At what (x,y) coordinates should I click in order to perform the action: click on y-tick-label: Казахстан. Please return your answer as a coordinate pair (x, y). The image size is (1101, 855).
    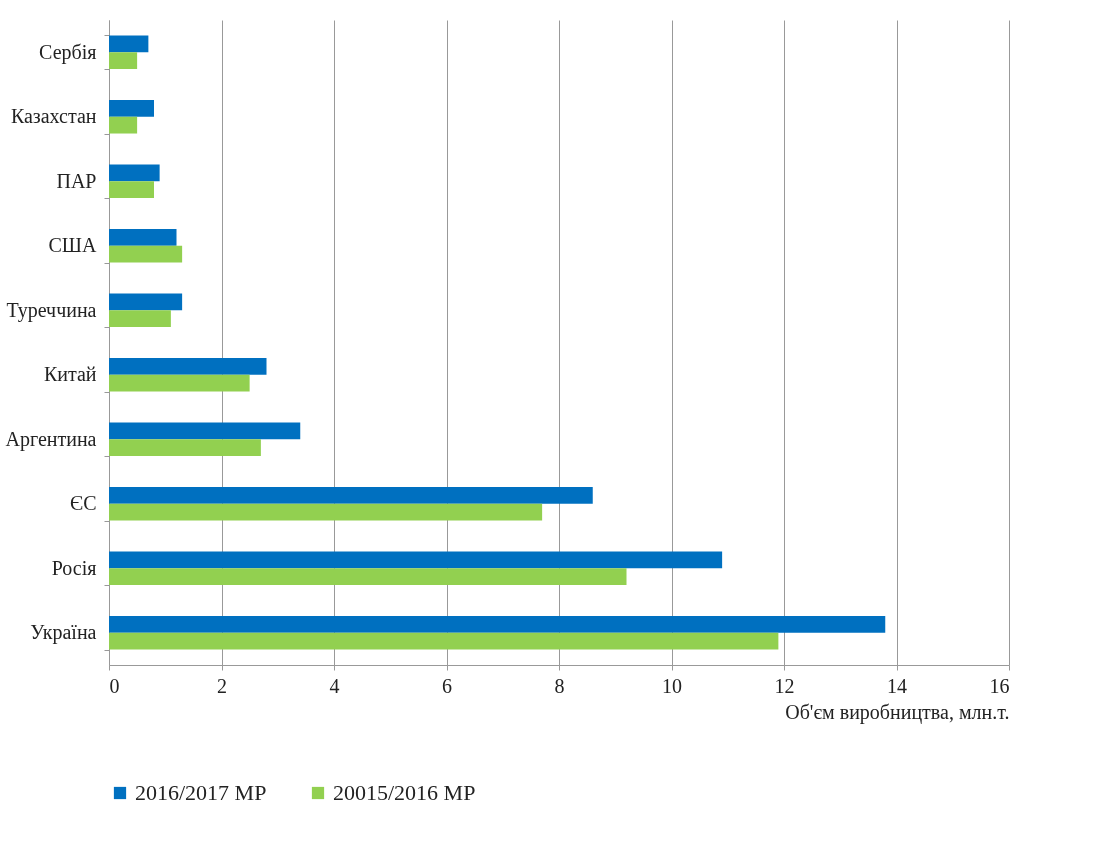
    Looking at the image, I should click on (53, 116).